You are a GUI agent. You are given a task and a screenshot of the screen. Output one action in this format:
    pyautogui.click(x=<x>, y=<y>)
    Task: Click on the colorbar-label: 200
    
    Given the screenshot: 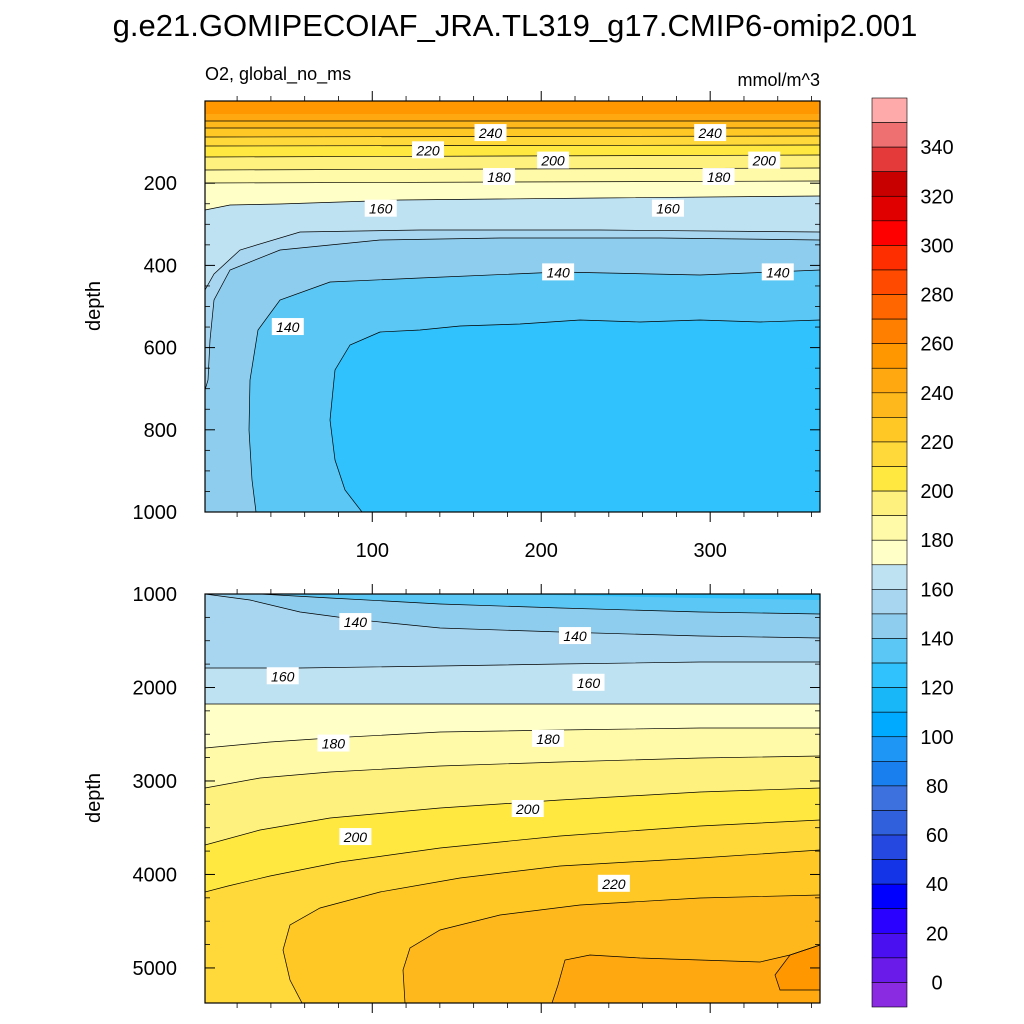 What is the action you would take?
    pyautogui.click(x=936, y=492)
    